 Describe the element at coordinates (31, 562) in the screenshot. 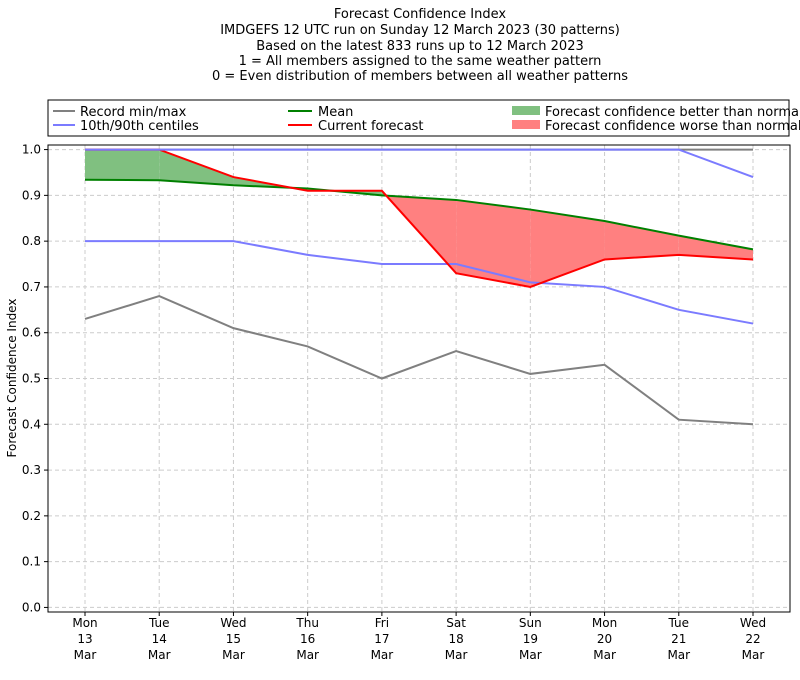

I see `y-tick-label: 0.1` at that location.